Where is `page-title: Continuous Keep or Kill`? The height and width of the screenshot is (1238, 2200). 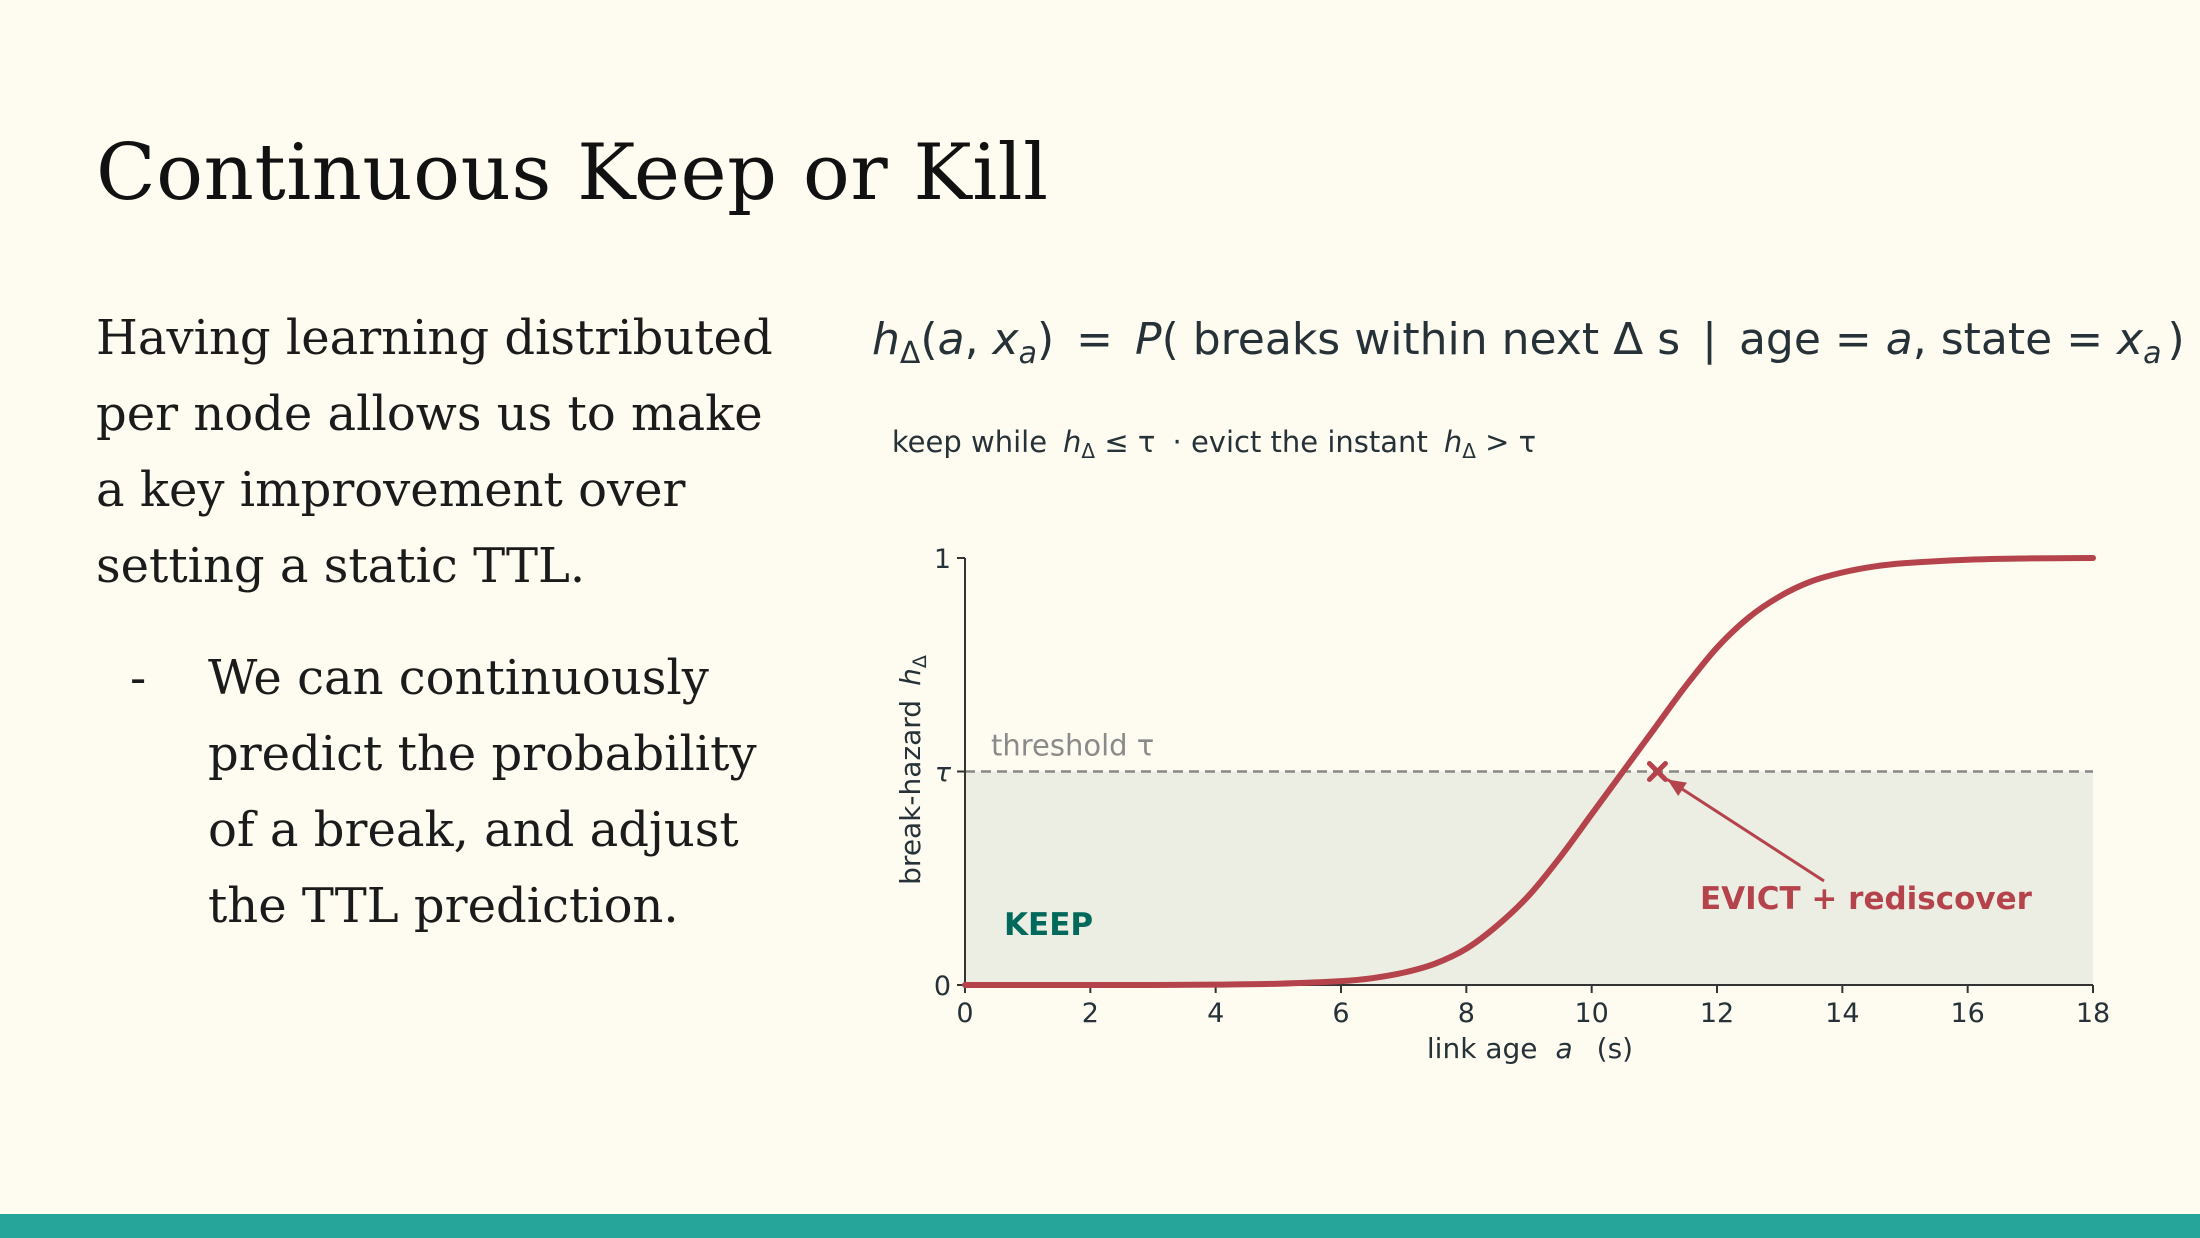
page-title: Continuous Keep or Kill is located at coordinates (572, 173).